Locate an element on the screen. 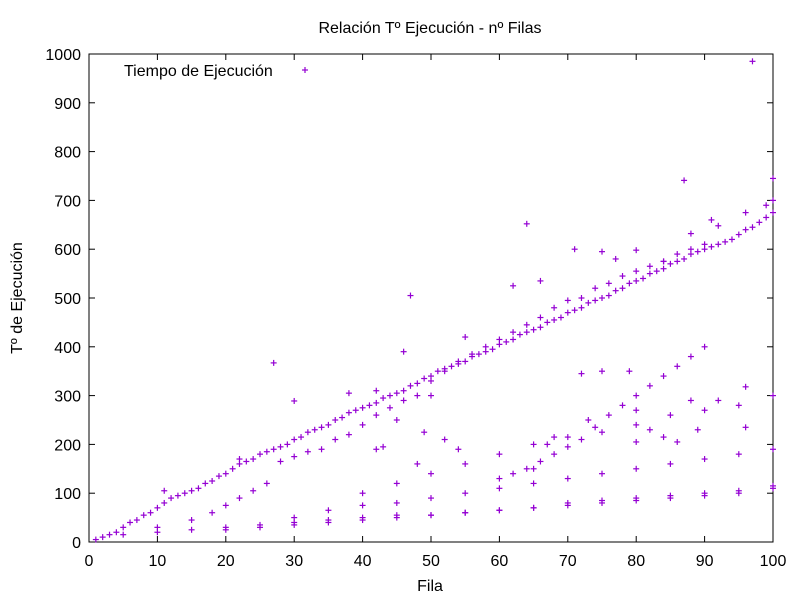 This screenshot has width=800, height=600. y-tick-label: 600 is located at coordinates (67, 250).